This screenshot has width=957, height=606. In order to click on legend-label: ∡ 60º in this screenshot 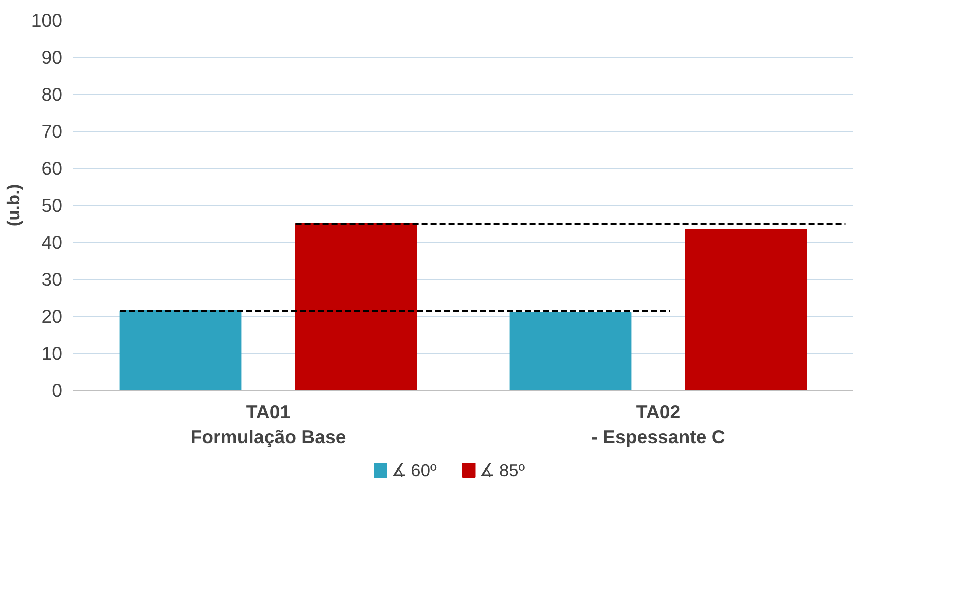, I will do `click(414, 470)`.